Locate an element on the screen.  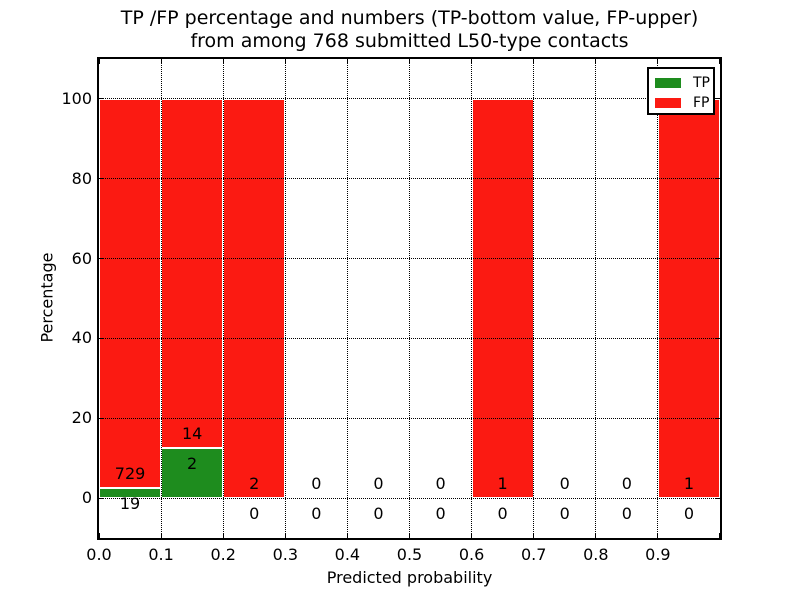
y-tick-label: 20 is located at coordinates (81, 418).